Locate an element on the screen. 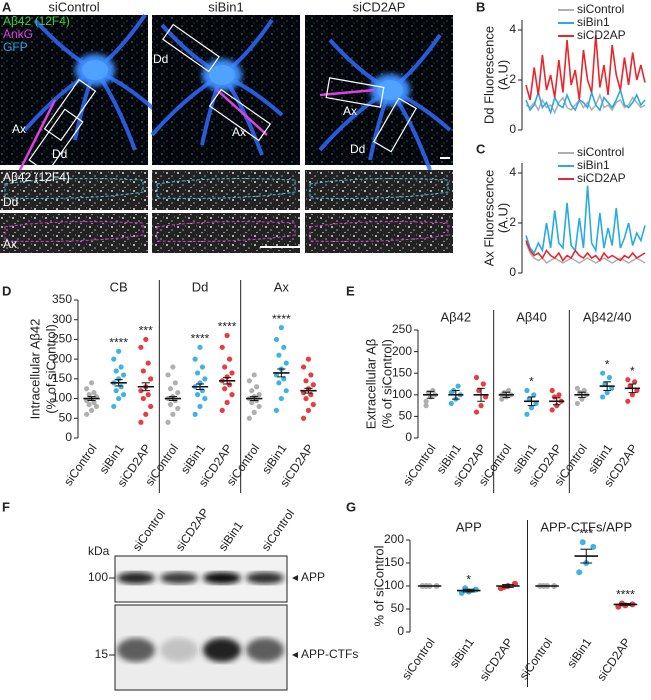 The image size is (651, 700). series-line is located at coordinates (585, 251).